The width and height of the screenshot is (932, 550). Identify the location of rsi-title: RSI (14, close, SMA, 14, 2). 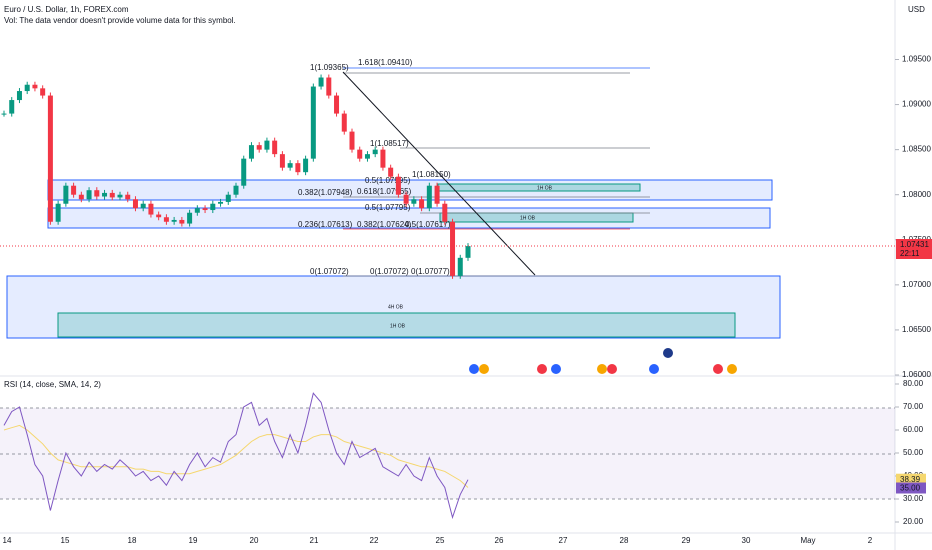
(52, 384).